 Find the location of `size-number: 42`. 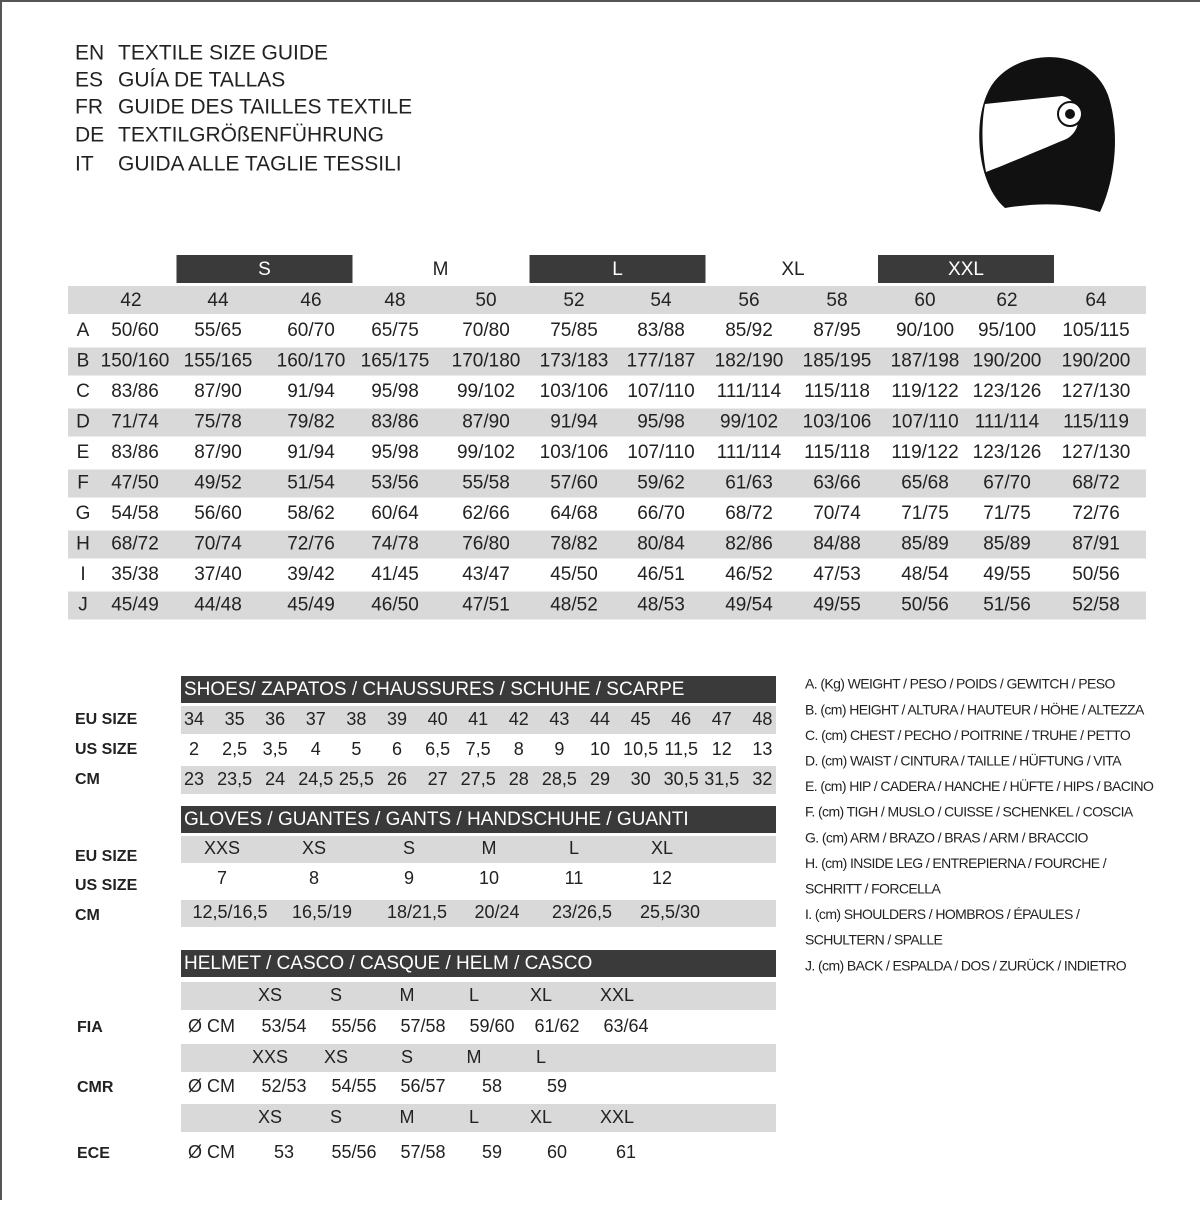

size-number: 42 is located at coordinates (130, 300).